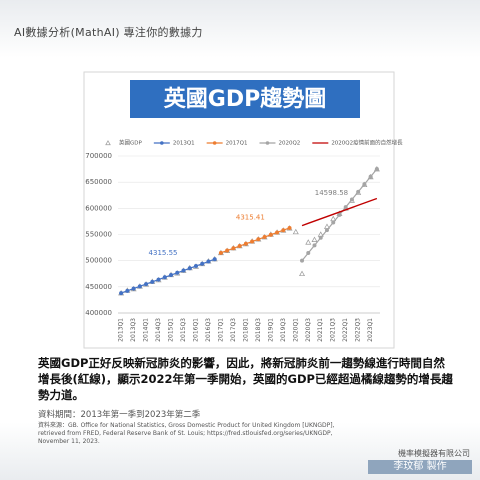  I want to click on y-tick-label: 500000, so click(98, 261).